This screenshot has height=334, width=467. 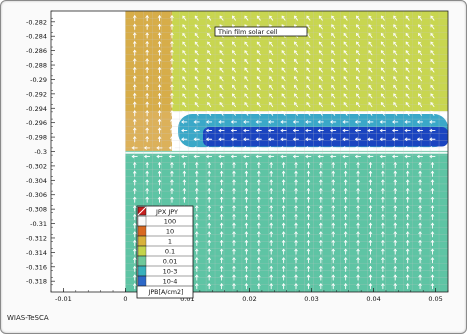 What do you see at coordinates (63, 299) in the screenshot?
I see `x-tick-label: -0.01` at bounding box center [63, 299].